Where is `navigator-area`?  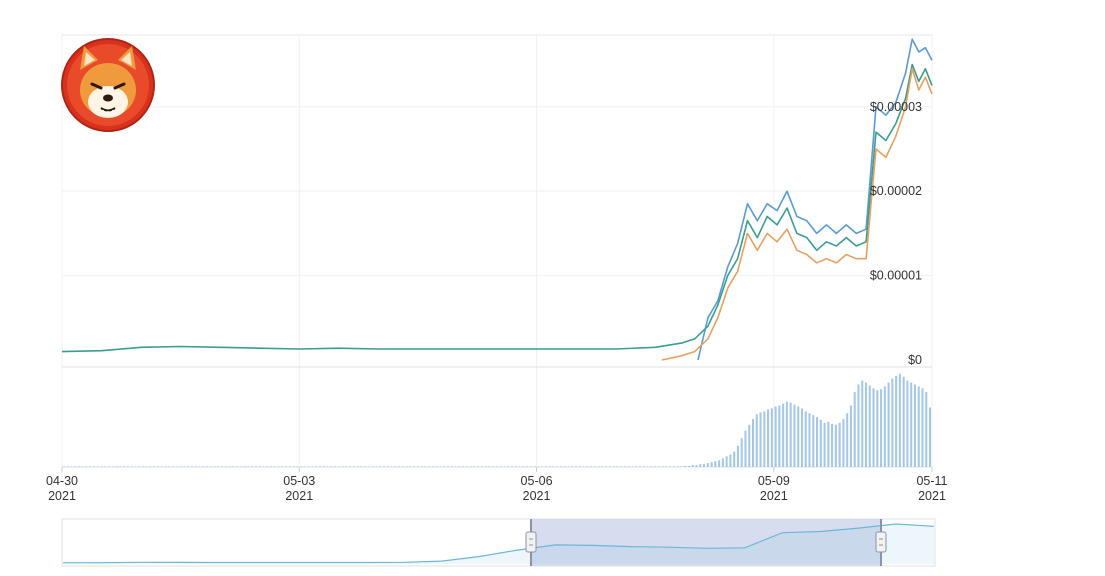
navigator-area is located at coordinates (498, 544).